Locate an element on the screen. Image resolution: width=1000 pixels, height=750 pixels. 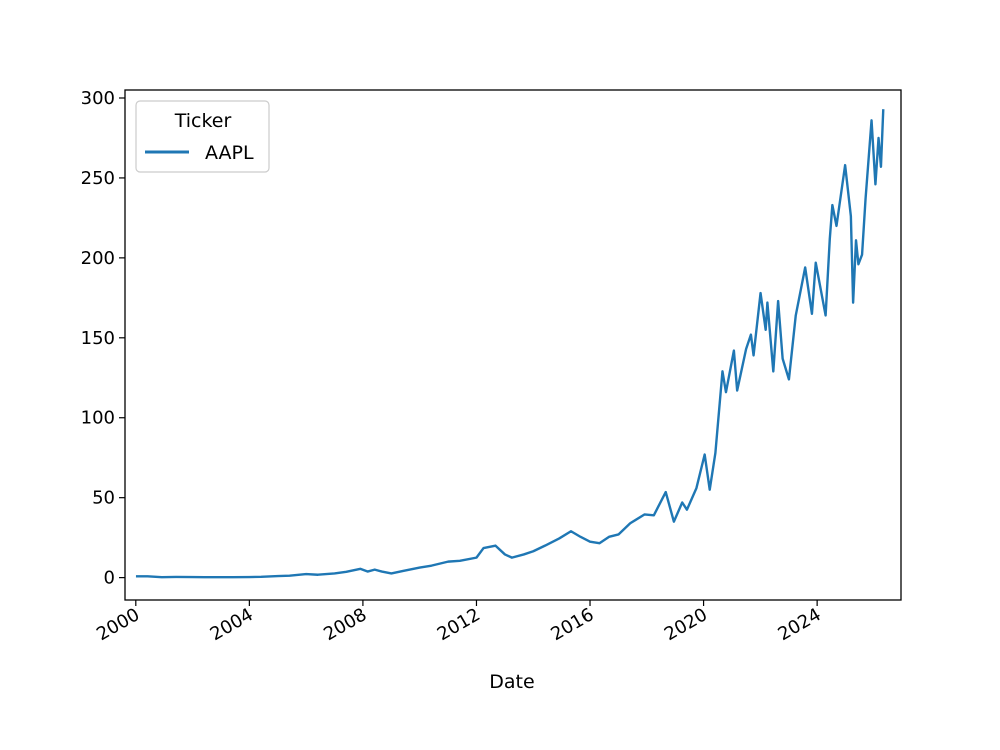
y-tick-label: 200 is located at coordinates (98, 258).